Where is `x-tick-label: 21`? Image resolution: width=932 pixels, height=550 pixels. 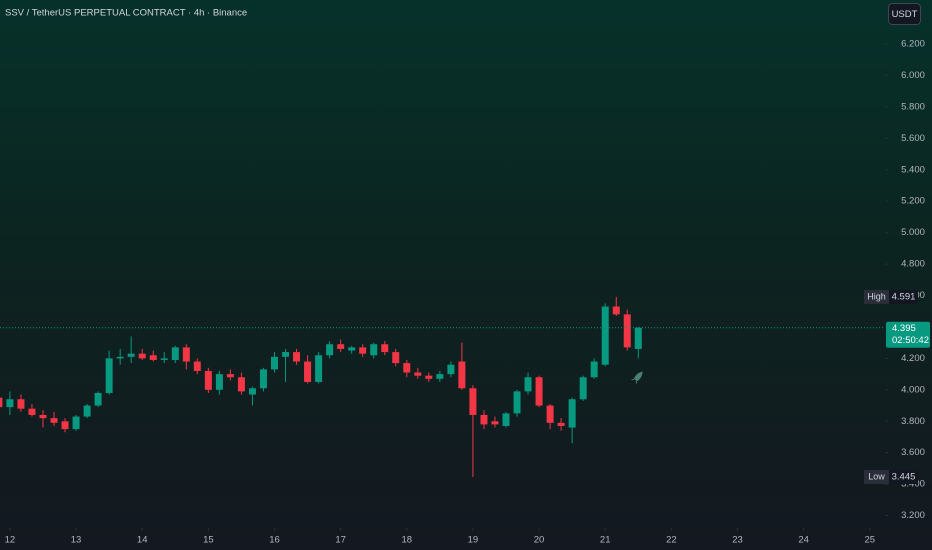
x-tick-label: 21 is located at coordinates (605, 540).